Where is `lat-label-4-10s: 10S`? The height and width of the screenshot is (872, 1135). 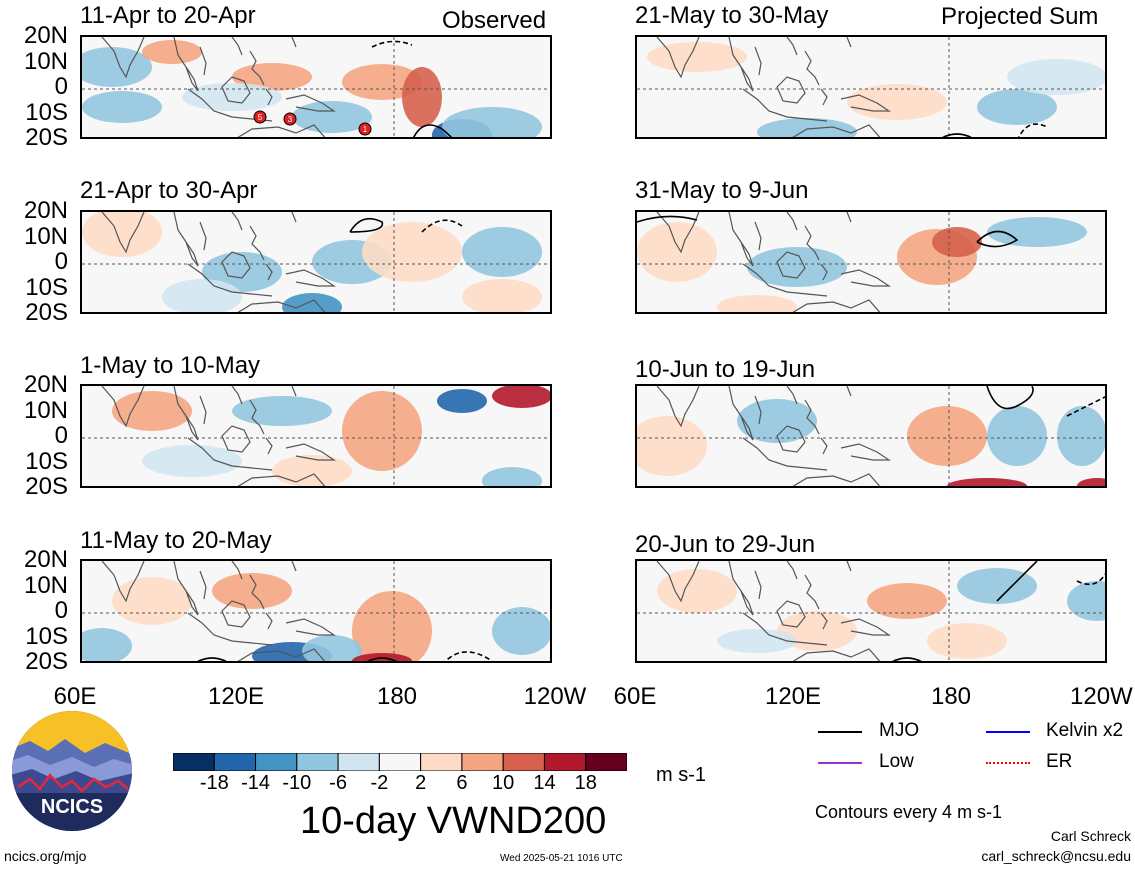 lat-label-4-10s: 10S is located at coordinates (46, 636).